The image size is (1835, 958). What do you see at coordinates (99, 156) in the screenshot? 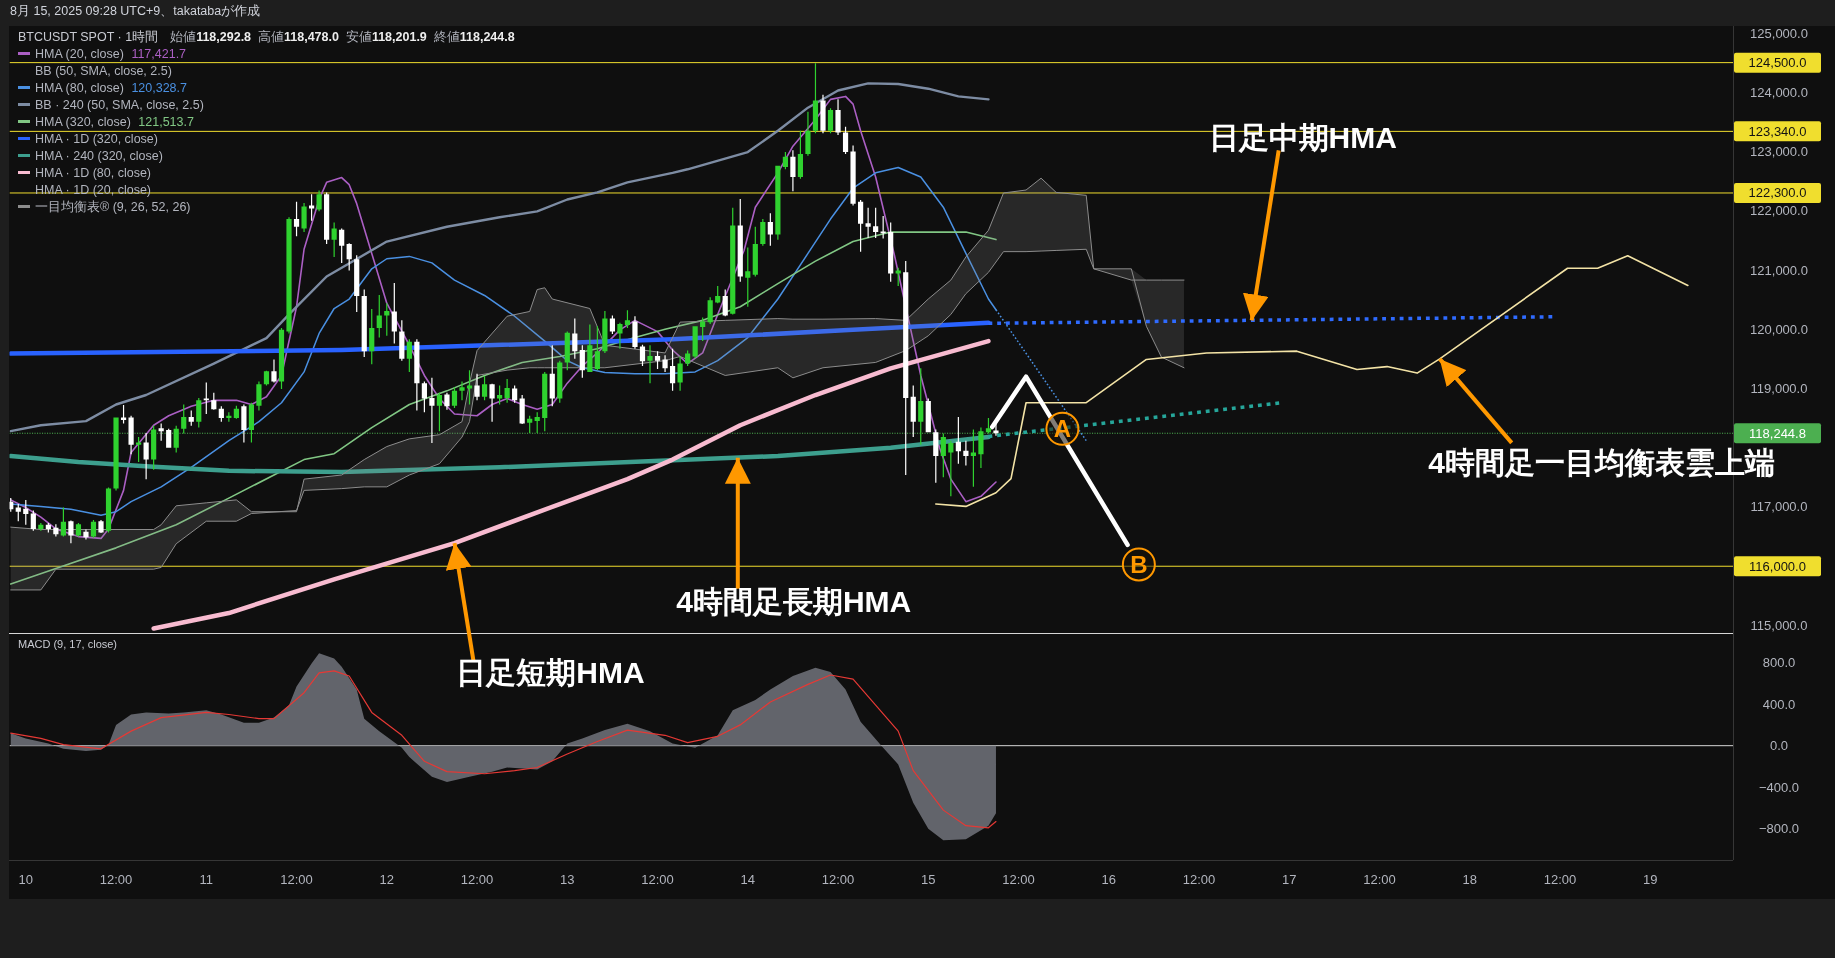
I see `legend-label: HMA · 240 (320, close)` at bounding box center [99, 156].